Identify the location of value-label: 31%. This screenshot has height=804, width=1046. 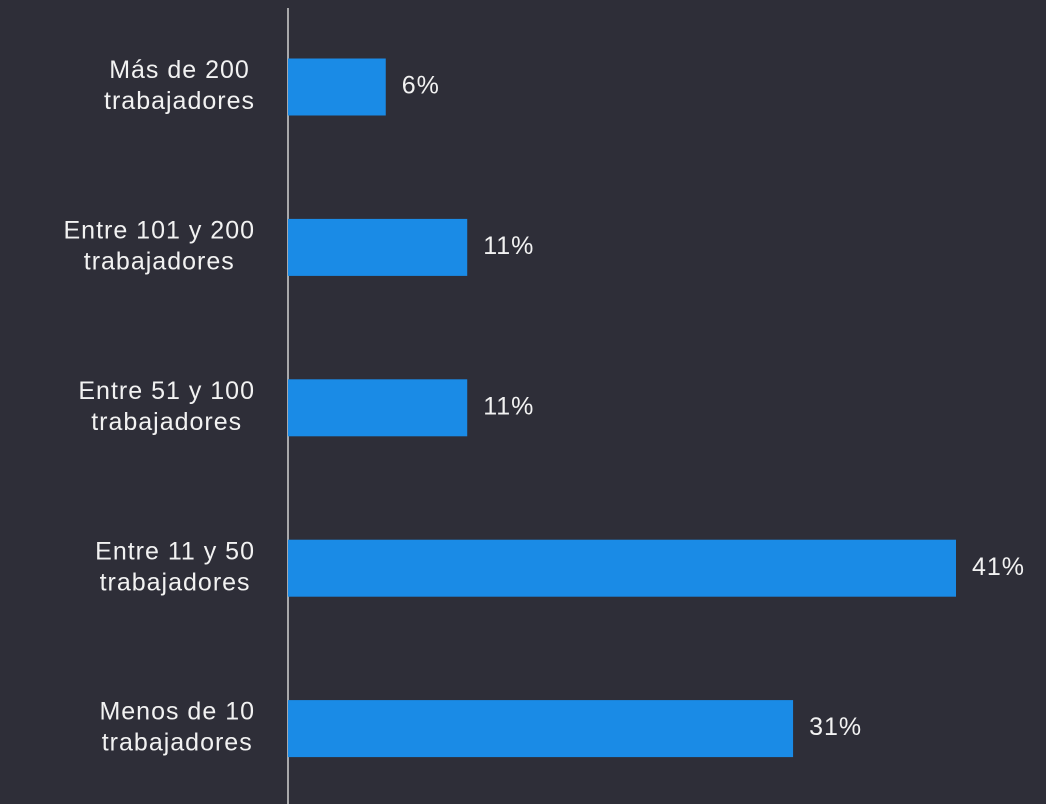
(835, 727).